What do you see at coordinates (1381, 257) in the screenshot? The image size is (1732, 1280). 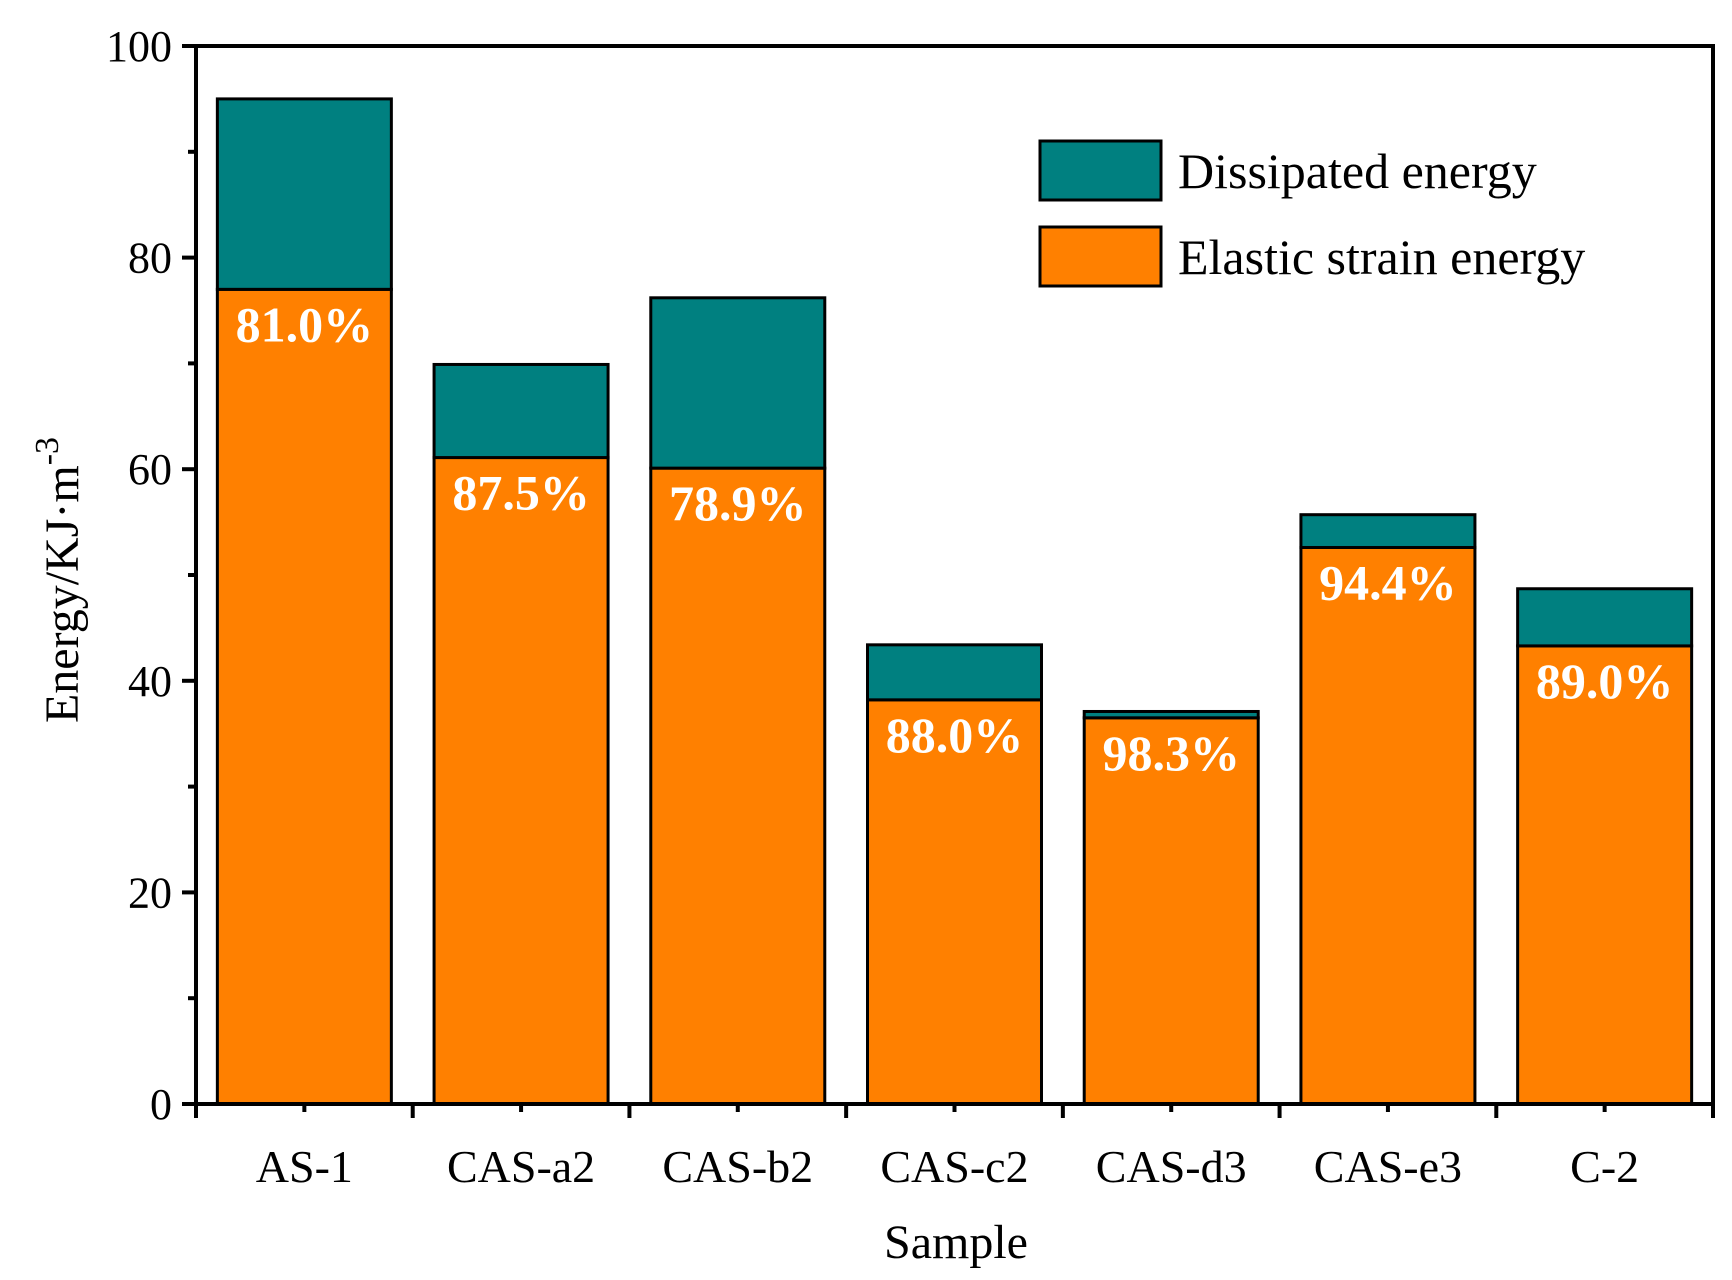 I see `legend-label-elastic: Elastic strain energy` at bounding box center [1381, 257].